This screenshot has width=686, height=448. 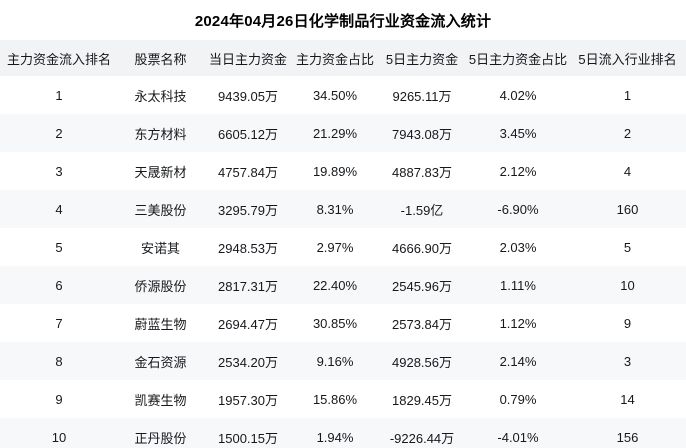 What do you see at coordinates (335, 95) in the screenshot?
I see `table-cell: 34.50%` at bounding box center [335, 95].